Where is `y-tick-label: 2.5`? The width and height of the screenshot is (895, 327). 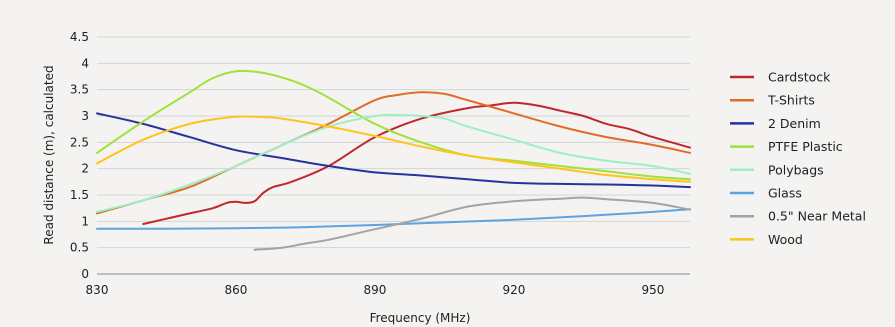 y-tick-label: 2.5 is located at coordinates (79, 142).